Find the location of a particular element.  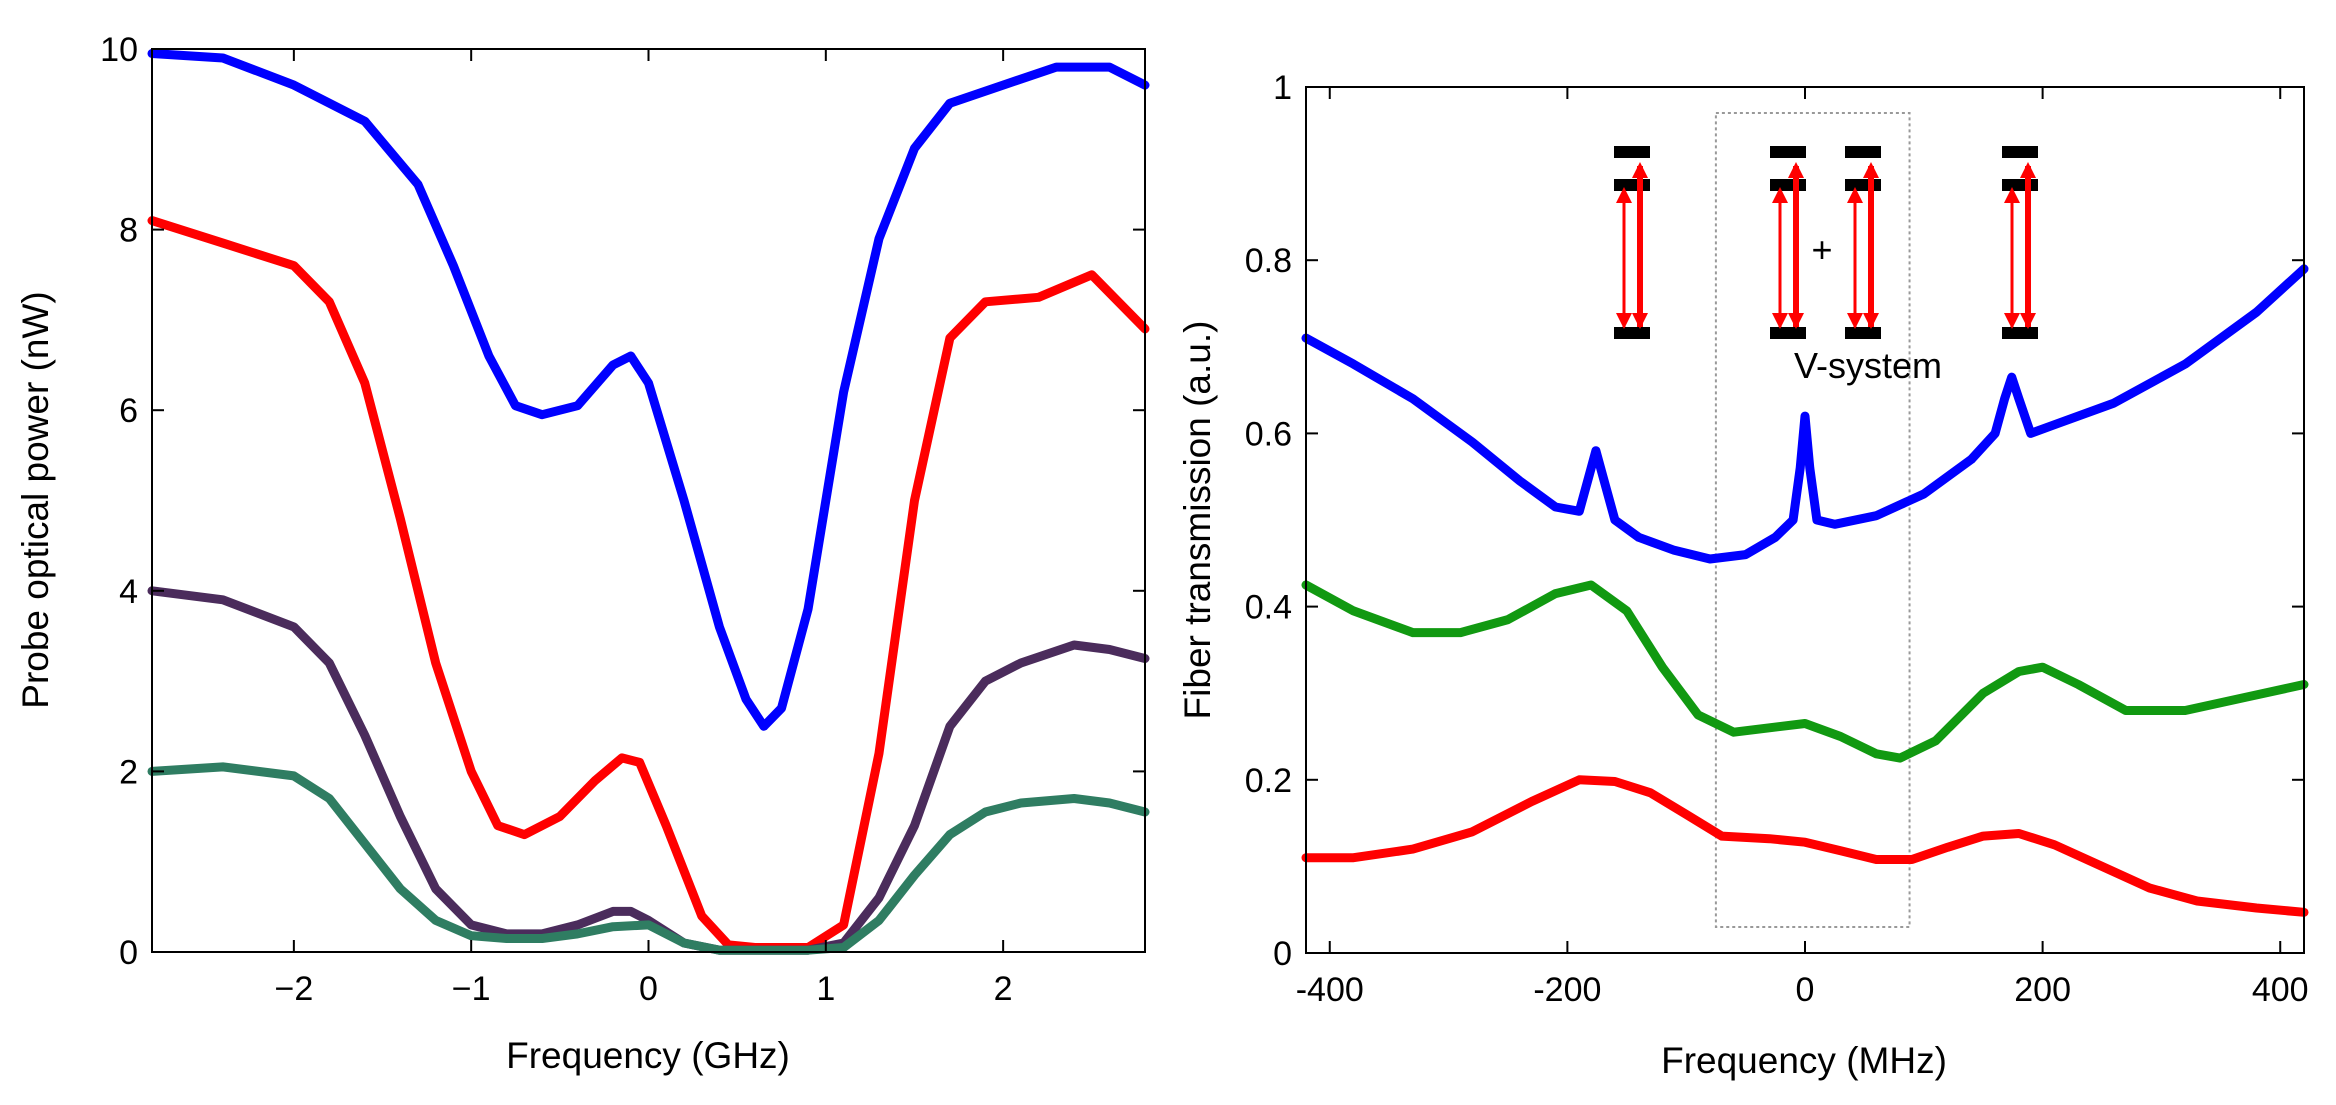

right-chart-xlabel: Frequency (MHz) is located at coordinates (1804, 1060).